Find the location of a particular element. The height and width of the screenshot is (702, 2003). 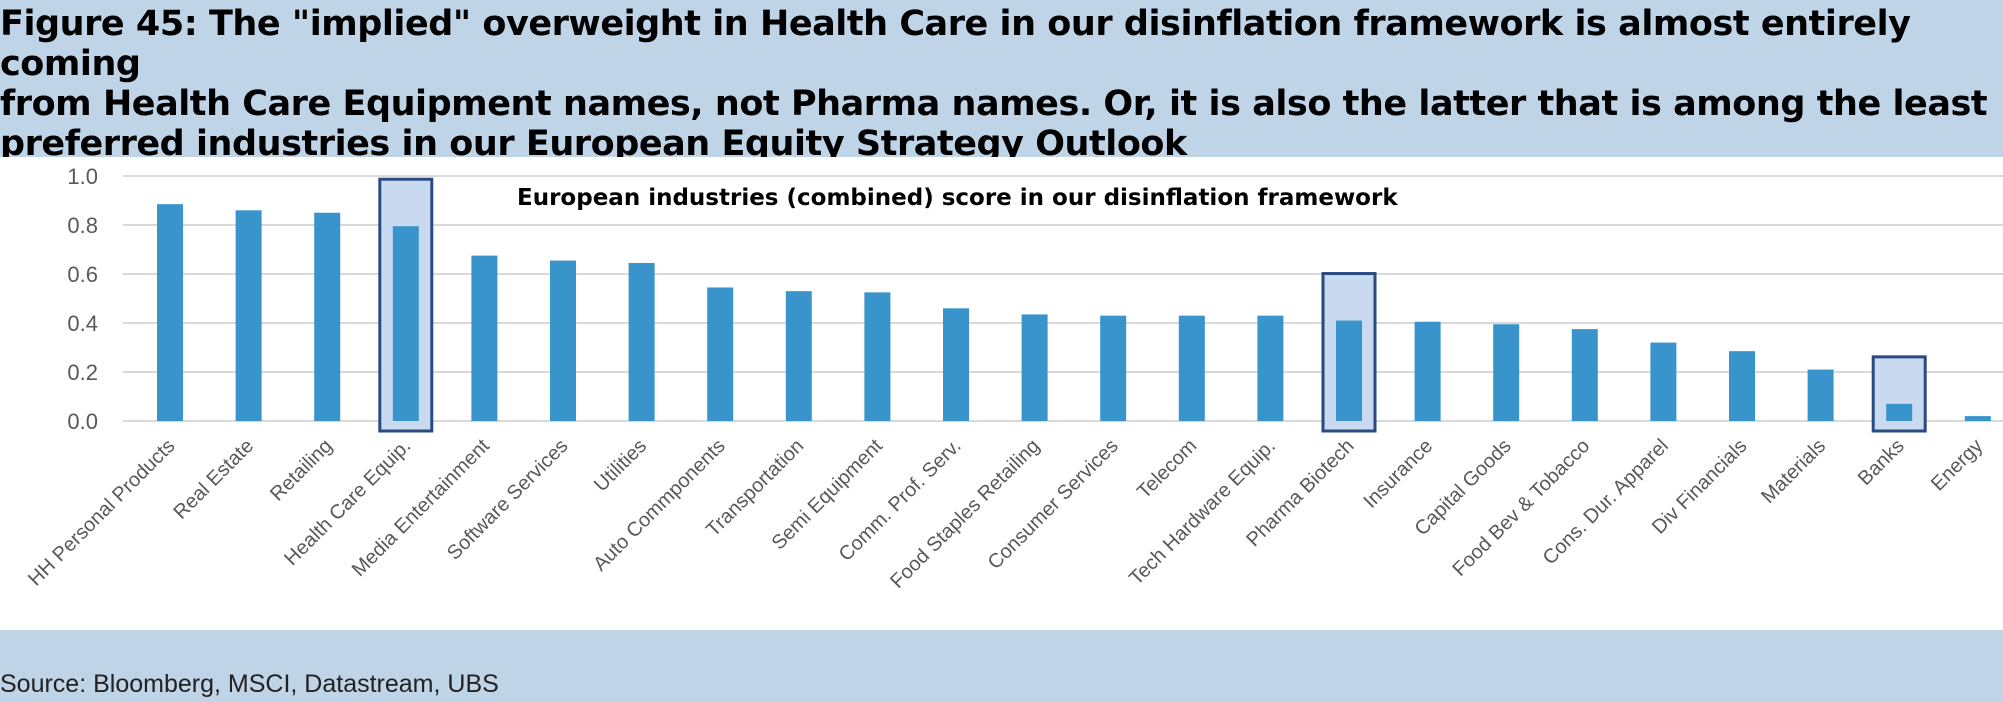

x-category-label: Banks is located at coordinates (1881, 462).